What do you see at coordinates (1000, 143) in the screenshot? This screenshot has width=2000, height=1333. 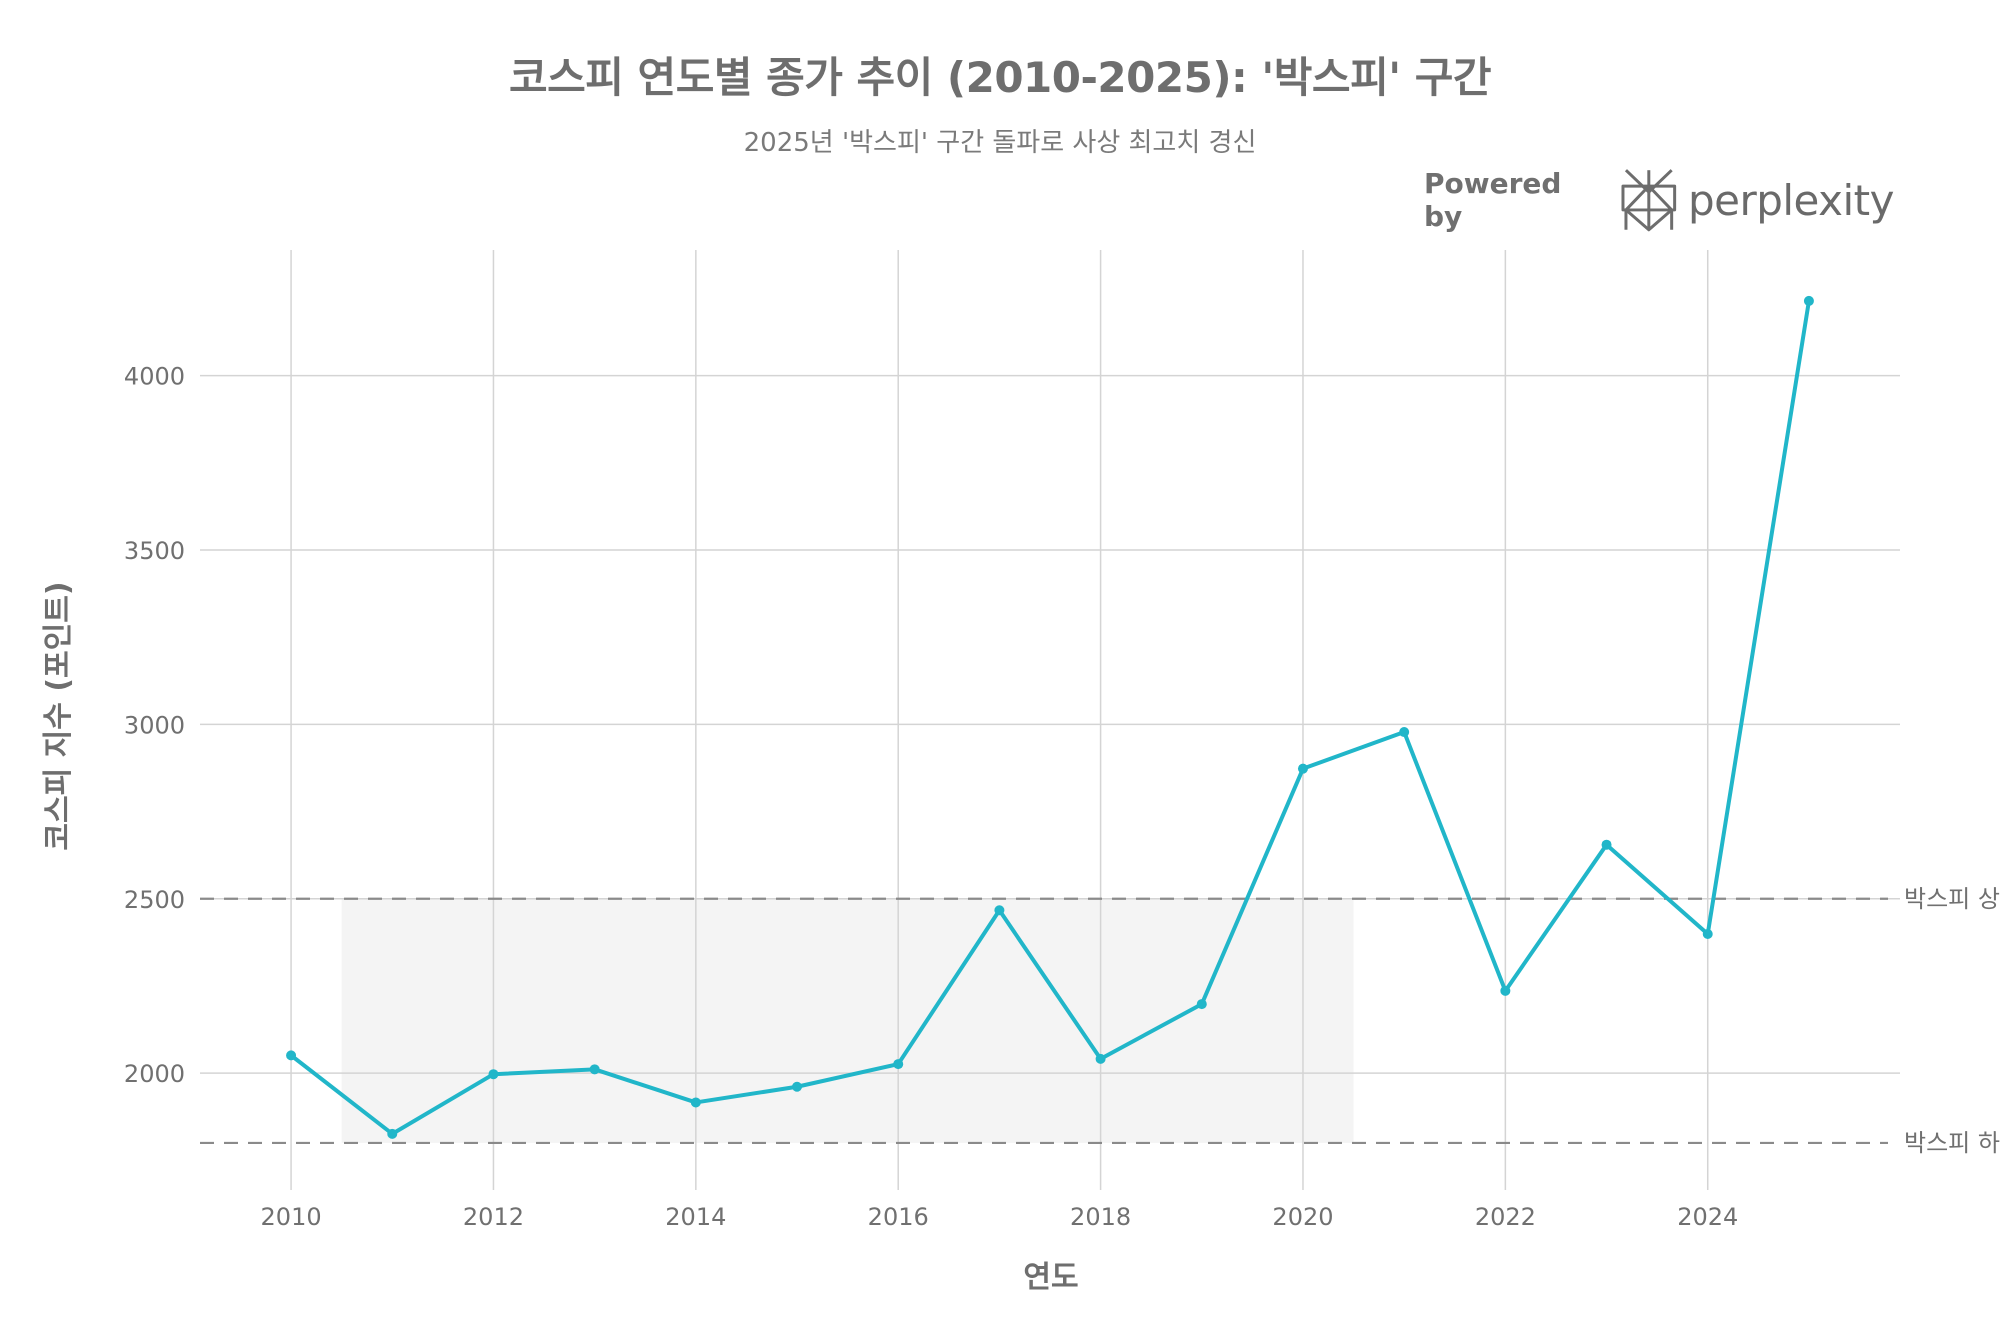 I see `chart-subtitle: 2025년 '박스피' 구간 돌파로 사상 최고치 경신` at bounding box center [1000, 143].